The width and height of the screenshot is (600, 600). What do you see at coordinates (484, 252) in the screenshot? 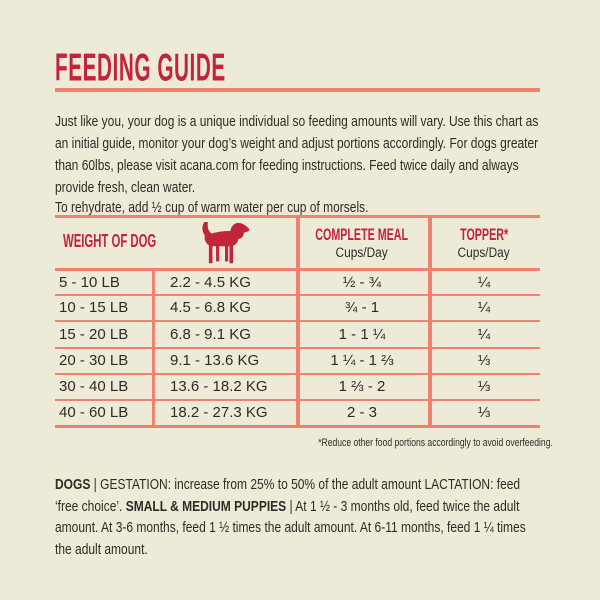
I see `column-header-topper-units: Cups/Day` at bounding box center [484, 252].